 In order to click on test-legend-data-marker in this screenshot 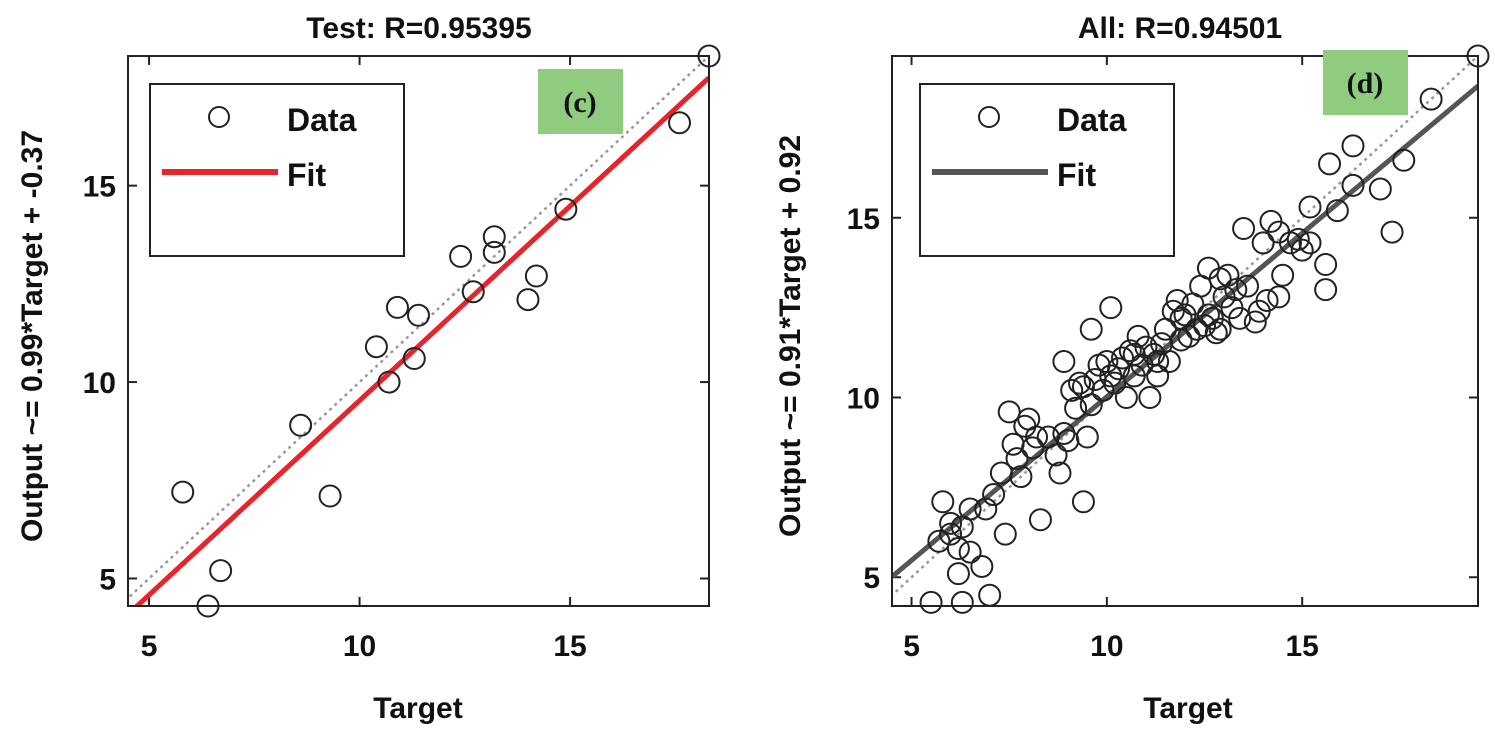, I will do `click(219, 117)`.